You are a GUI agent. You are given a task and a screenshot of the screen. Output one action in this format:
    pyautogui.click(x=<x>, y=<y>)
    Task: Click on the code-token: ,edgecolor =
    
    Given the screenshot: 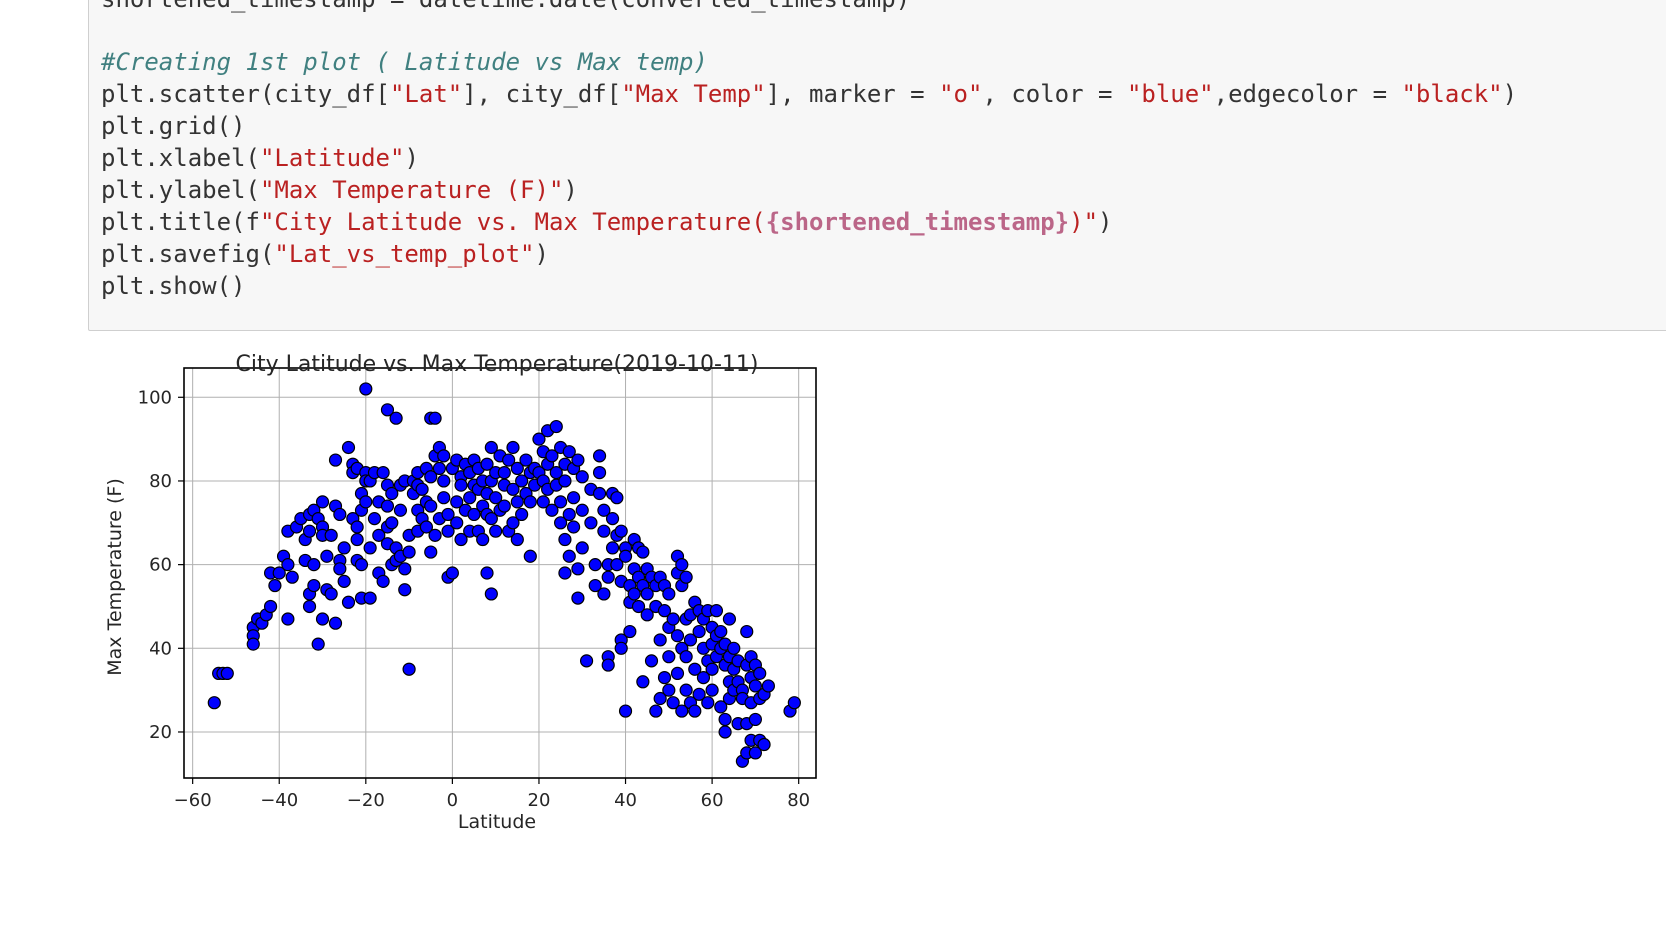 What is the action you would take?
    pyautogui.click(x=1307, y=94)
    